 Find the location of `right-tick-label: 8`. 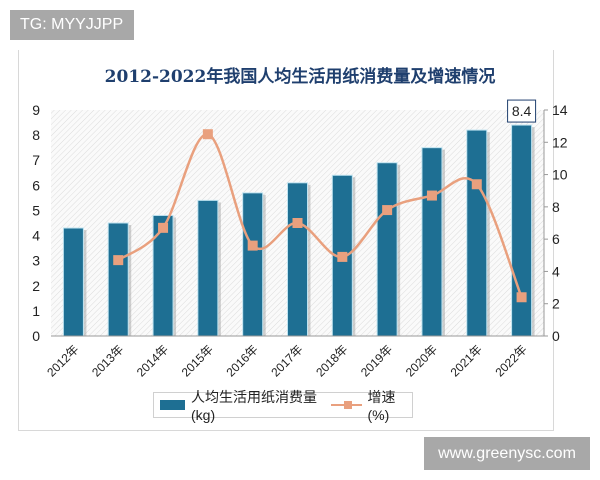

right-tick-label: 8 is located at coordinates (556, 207).